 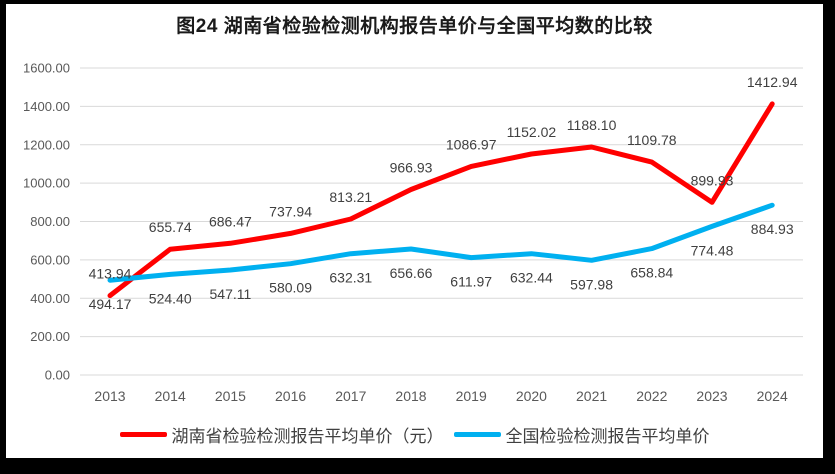 What do you see at coordinates (772, 396) in the screenshot?
I see `x-tick-label: 2024` at bounding box center [772, 396].